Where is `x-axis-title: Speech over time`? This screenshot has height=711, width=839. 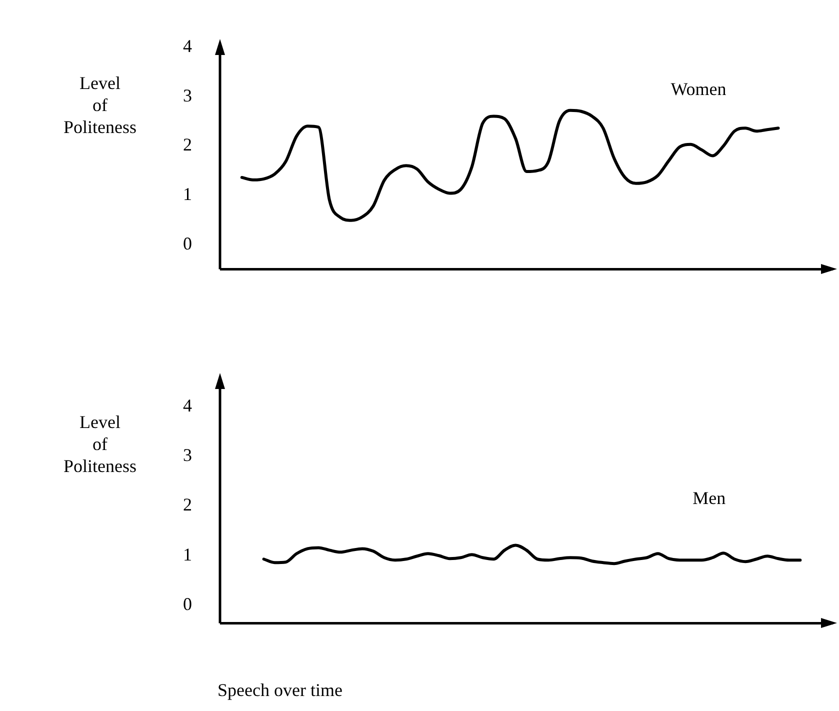
x-axis-title: Speech over time is located at coordinates (280, 690).